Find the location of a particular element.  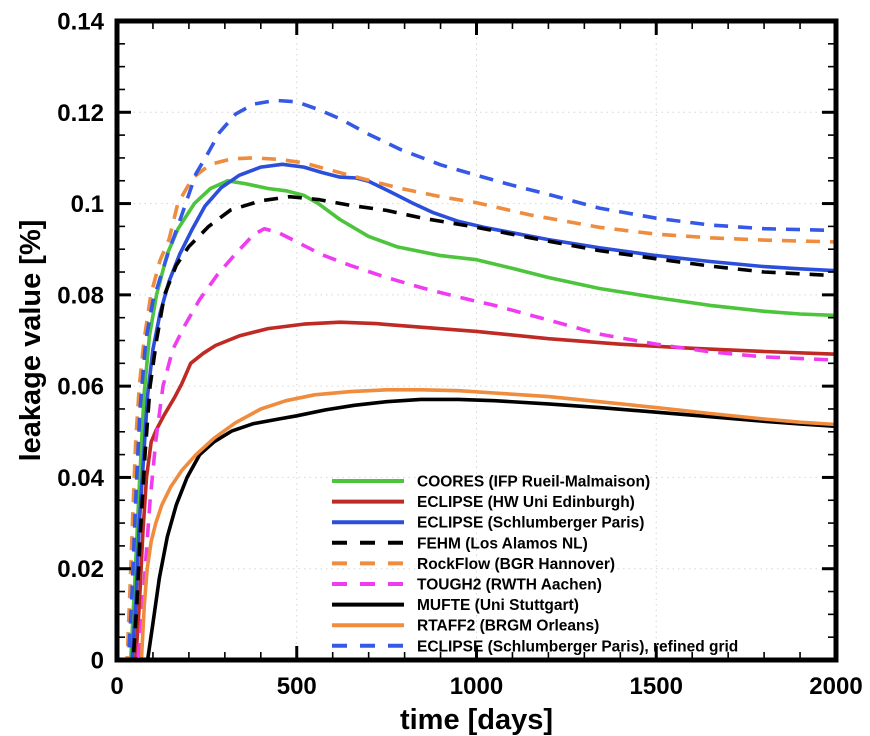

legend-label: ECLIPSE (HW Uni Edinburgh) is located at coordinates (526, 502).